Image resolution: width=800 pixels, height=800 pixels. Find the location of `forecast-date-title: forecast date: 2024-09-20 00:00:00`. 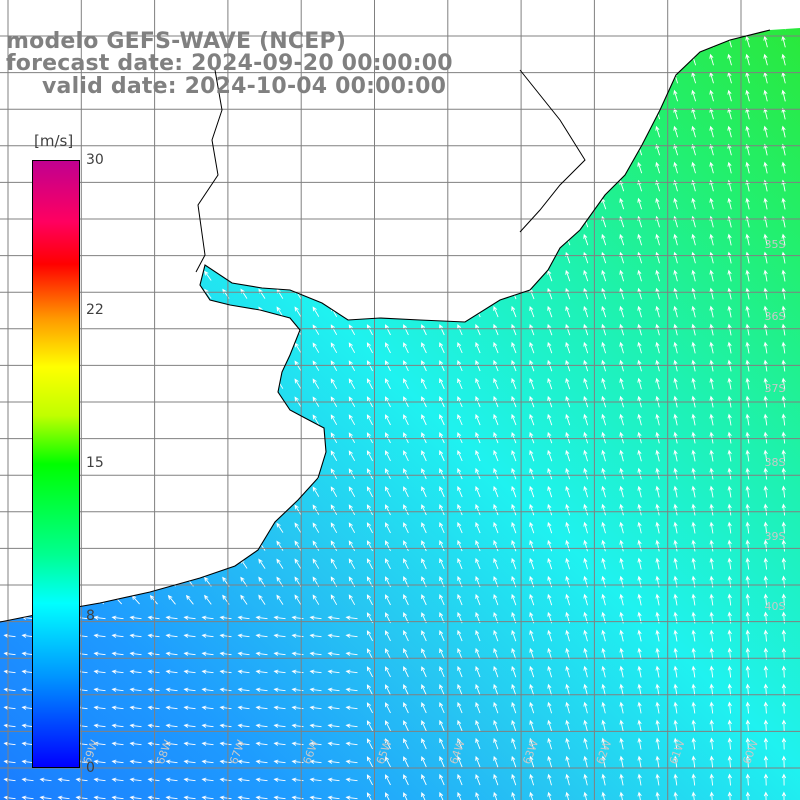

forecast-date-title: forecast date: 2024-09-20 00:00:00 is located at coordinates (229, 63).